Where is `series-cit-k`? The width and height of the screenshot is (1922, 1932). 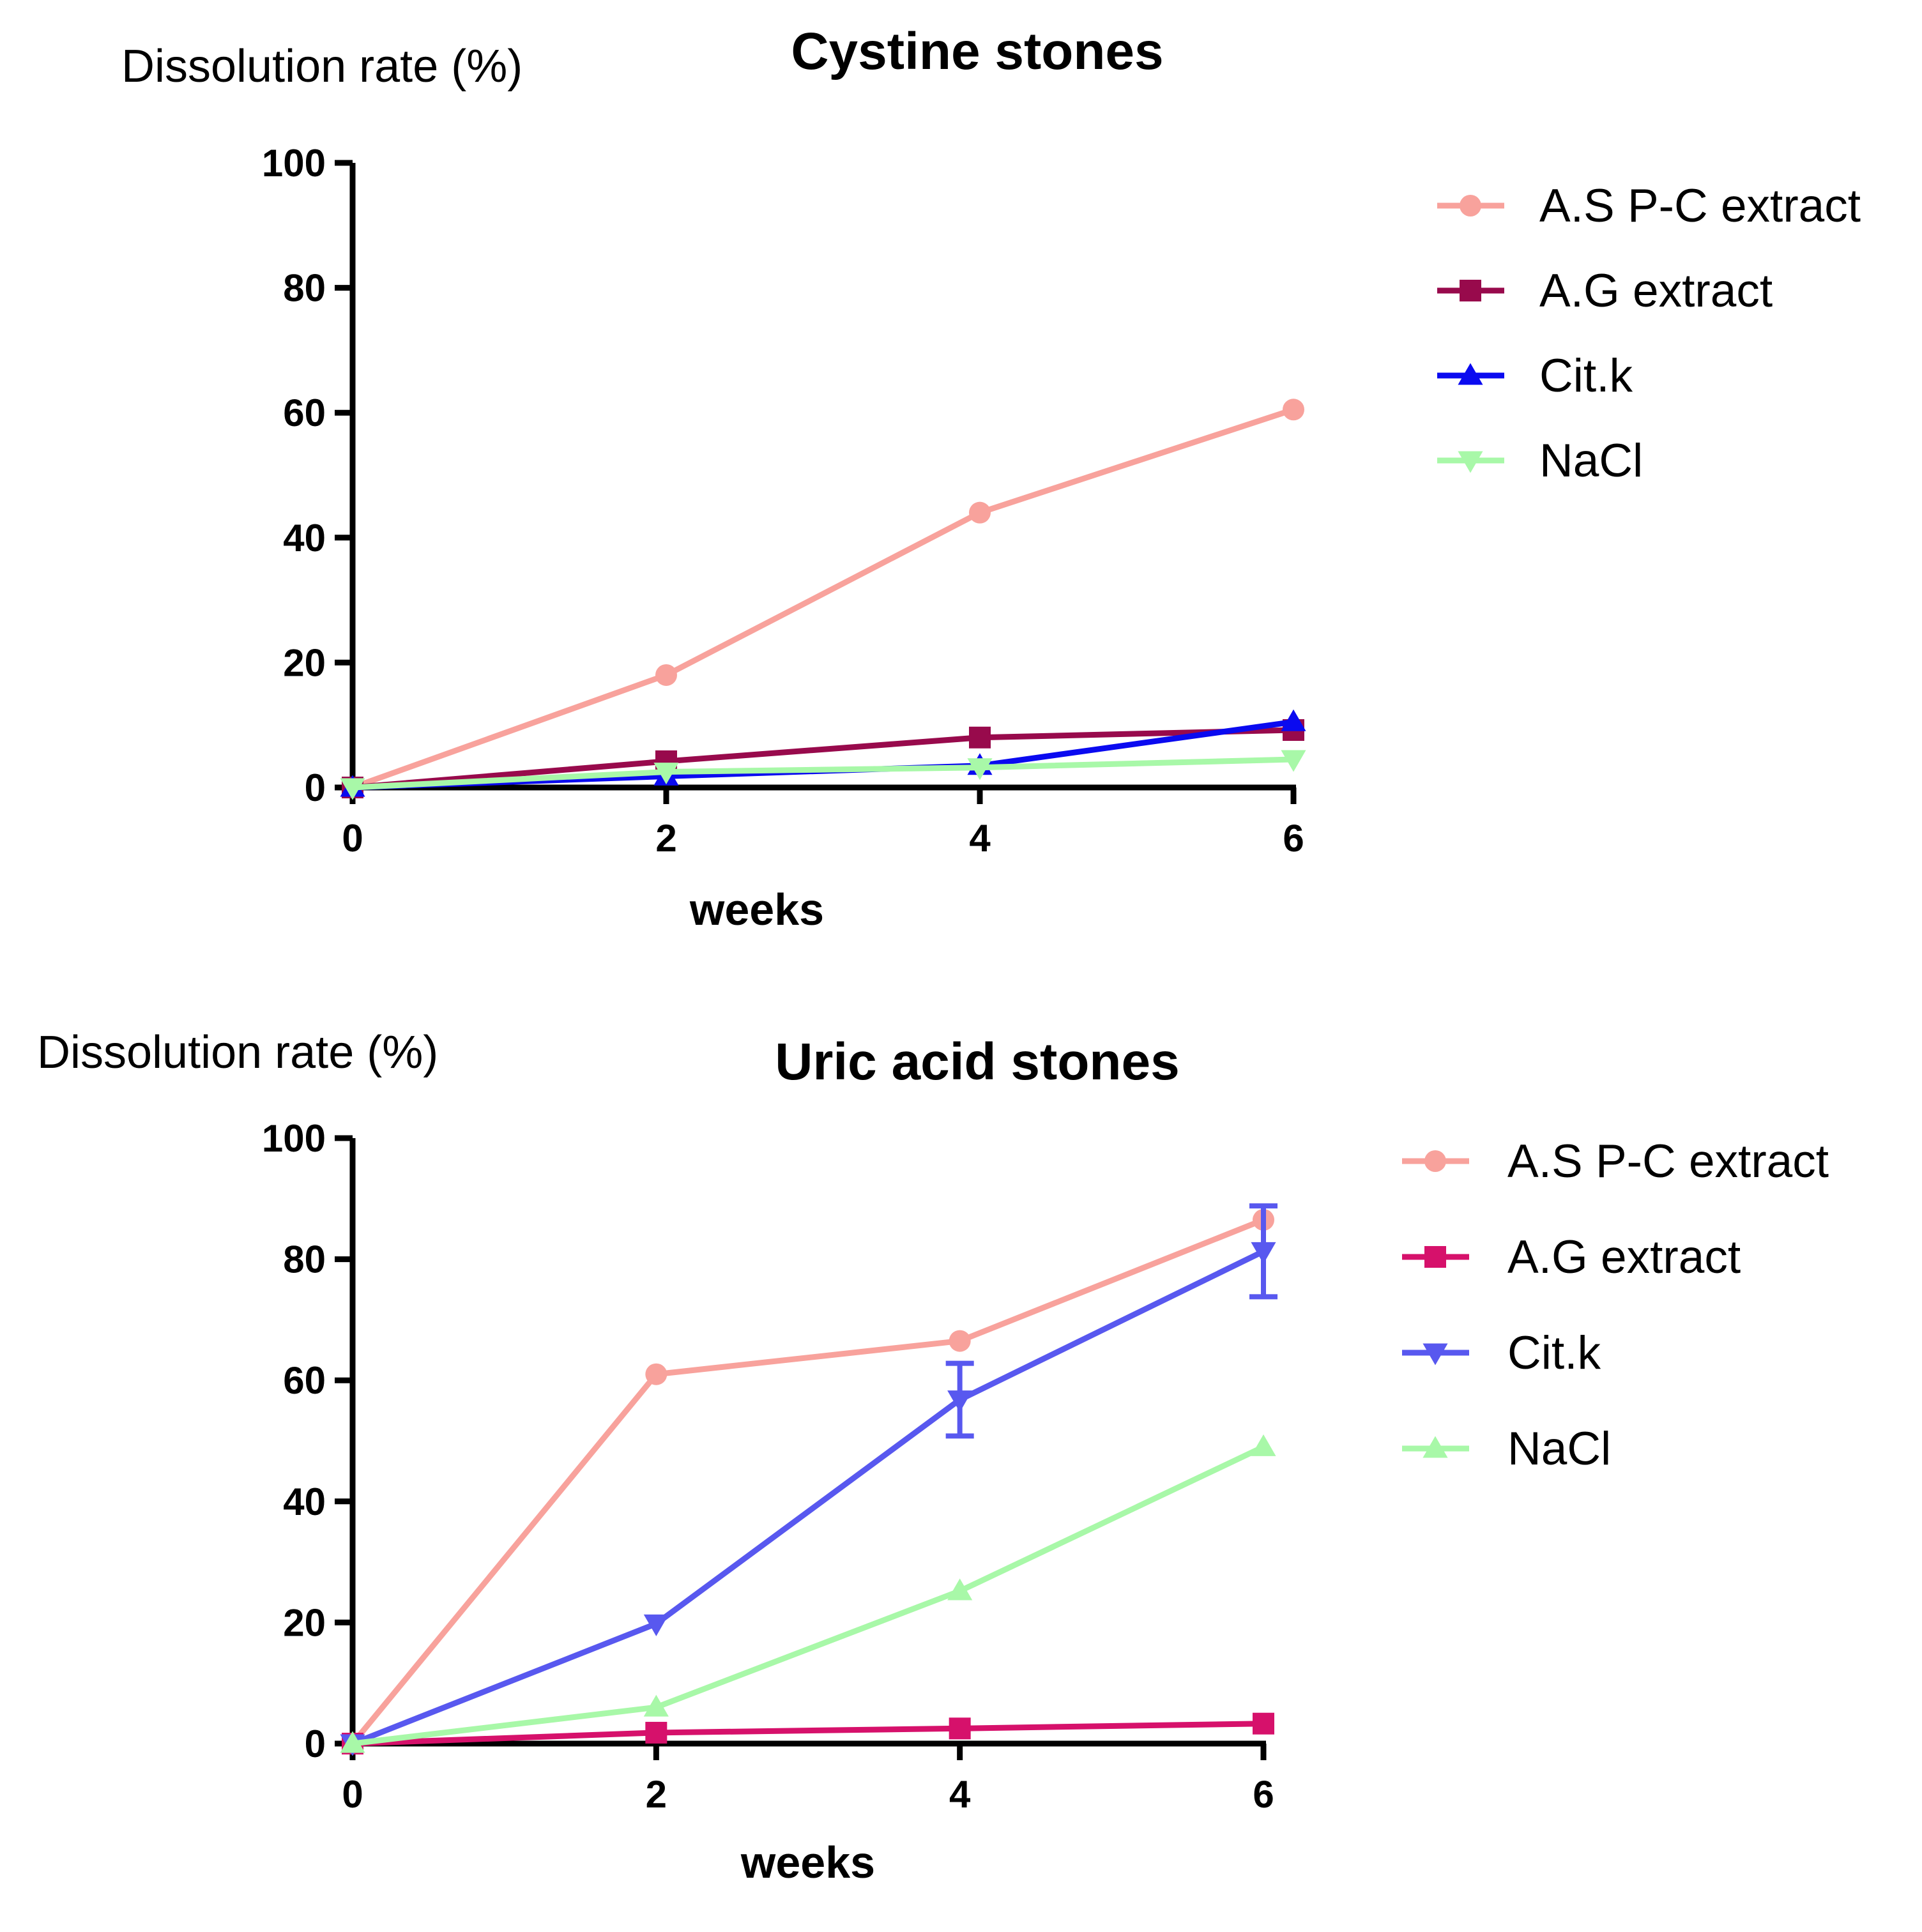 series-cit-k is located at coordinates (809, 1479).